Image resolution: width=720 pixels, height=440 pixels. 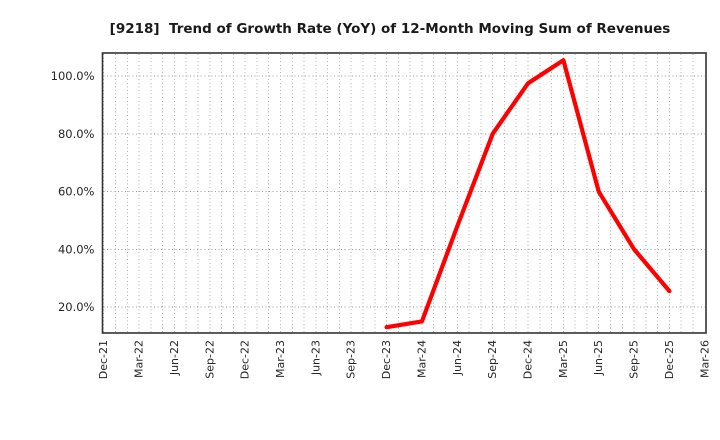 What do you see at coordinates (139, 359) in the screenshot?
I see `x-tick-label: Mar-22` at bounding box center [139, 359].